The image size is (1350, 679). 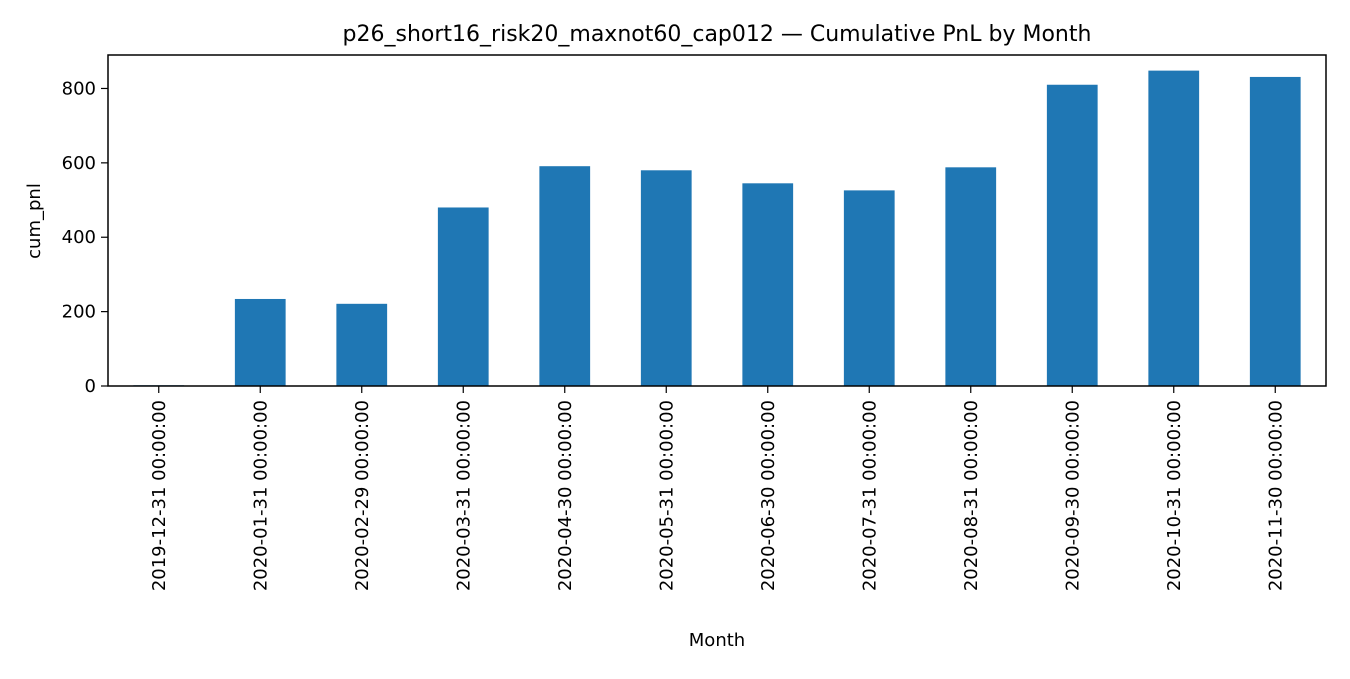 What do you see at coordinates (768, 495) in the screenshot?
I see `x-tick-label: 2020-06-30 00:00:00` at bounding box center [768, 495].